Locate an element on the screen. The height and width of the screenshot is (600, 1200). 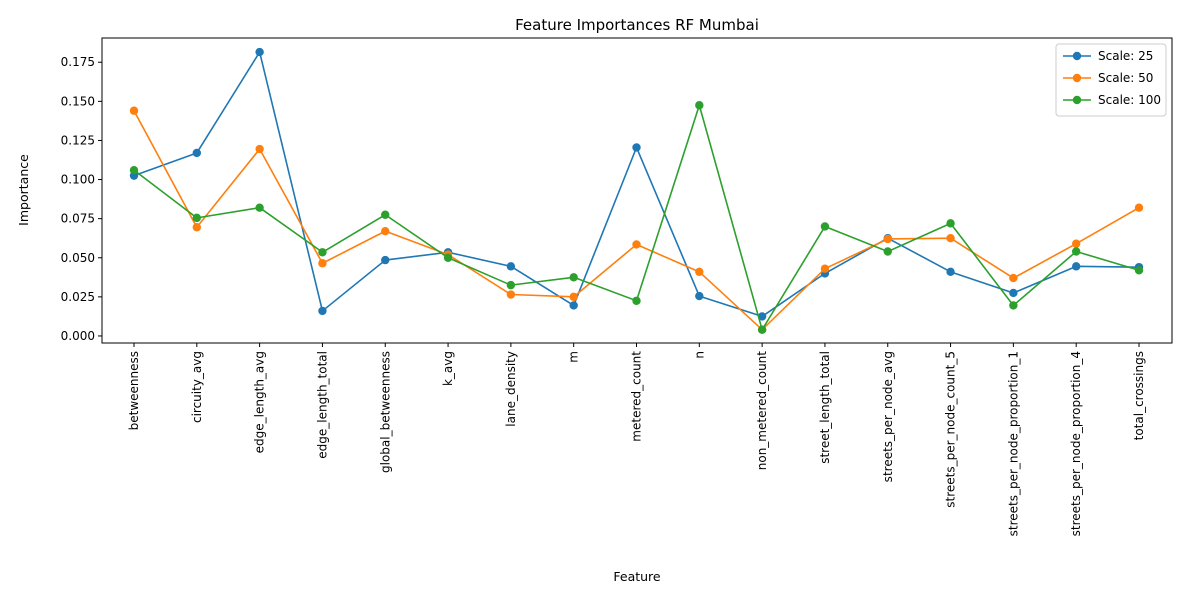
legend-frame is located at coordinates (1111, 80).